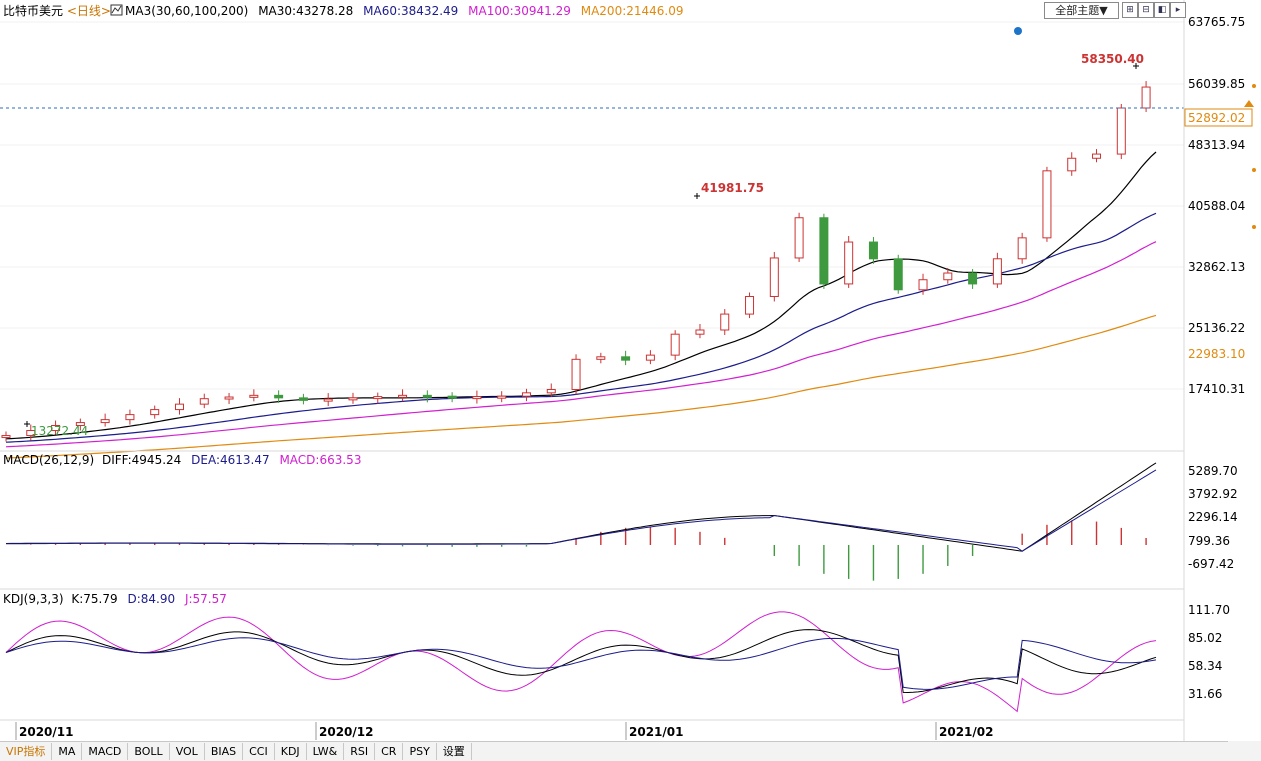 The height and width of the screenshot is (761, 1261). Describe the element at coordinates (305, 11) in the screenshot. I see `ma30-value: MA30:43278.28` at that location.